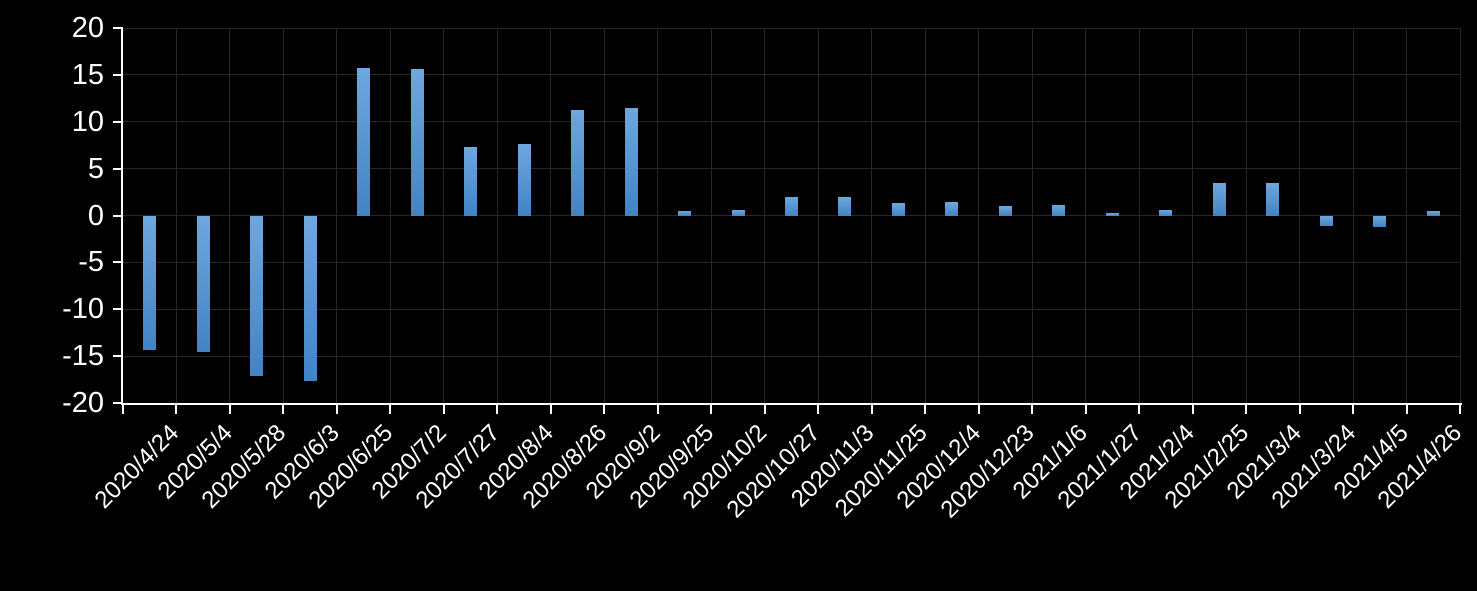 Image resolution: width=1477 pixels, height=591 pixels. I want to click on y-axis-line, so click(122, 216).